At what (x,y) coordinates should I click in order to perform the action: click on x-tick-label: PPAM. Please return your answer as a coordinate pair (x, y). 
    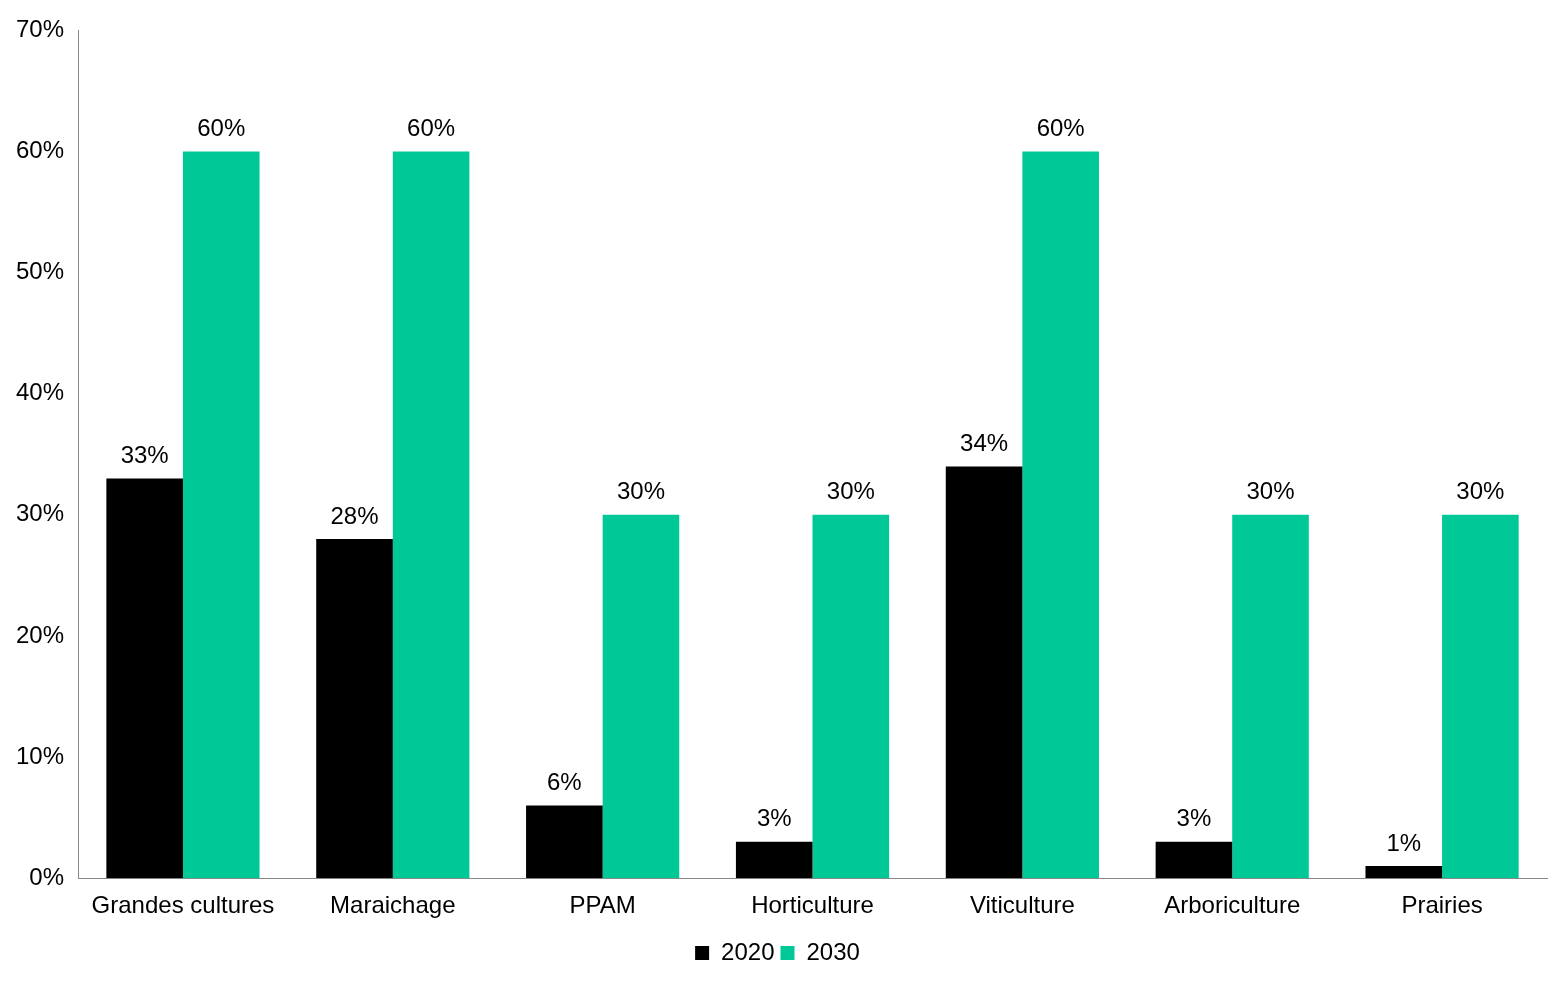
    Looking at the image, I should click on (602, 905).